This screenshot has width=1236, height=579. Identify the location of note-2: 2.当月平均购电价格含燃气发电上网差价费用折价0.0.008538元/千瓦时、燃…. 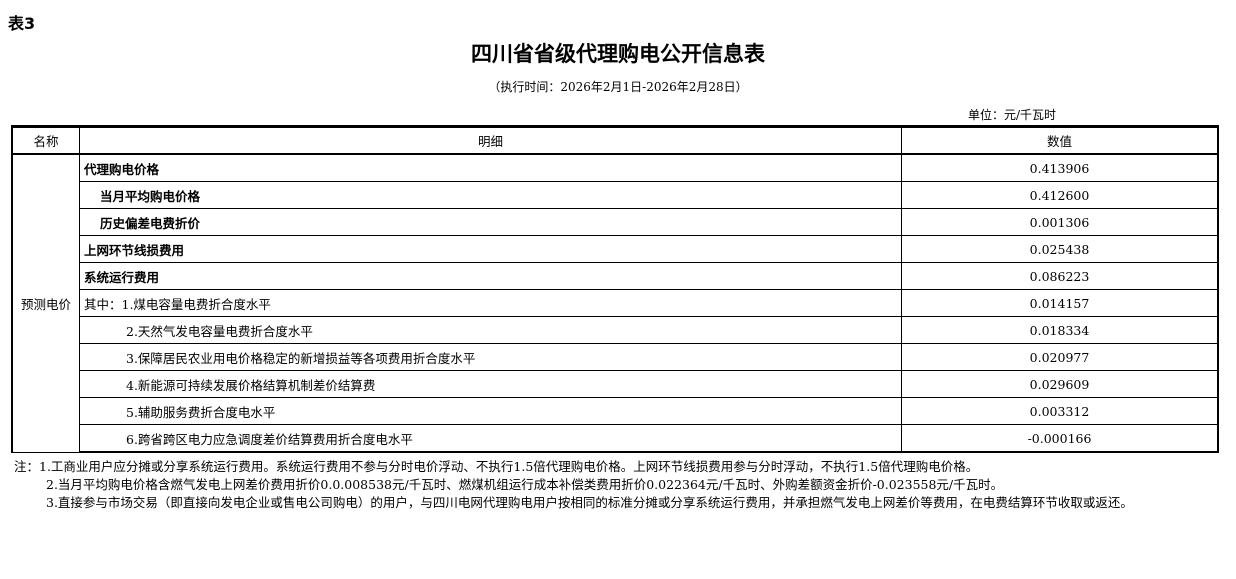
(525, 484).